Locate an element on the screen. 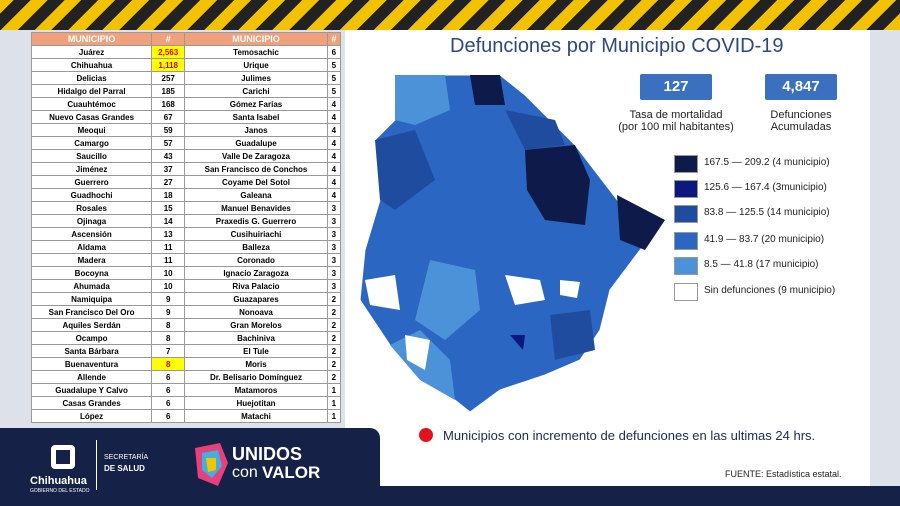  table-cell: Balleza is located at coordinates (256, 247).